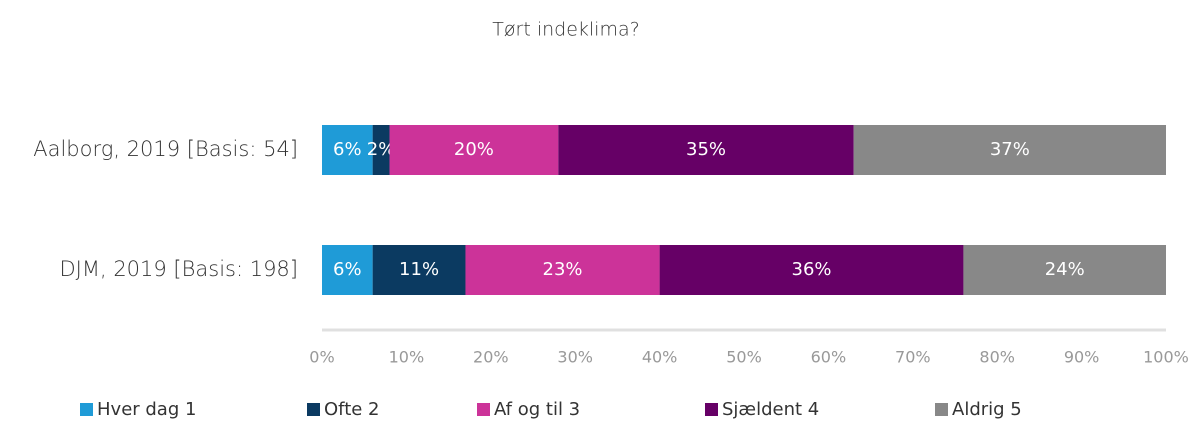  I want to click on data-label: 2%, so click(381, 149).